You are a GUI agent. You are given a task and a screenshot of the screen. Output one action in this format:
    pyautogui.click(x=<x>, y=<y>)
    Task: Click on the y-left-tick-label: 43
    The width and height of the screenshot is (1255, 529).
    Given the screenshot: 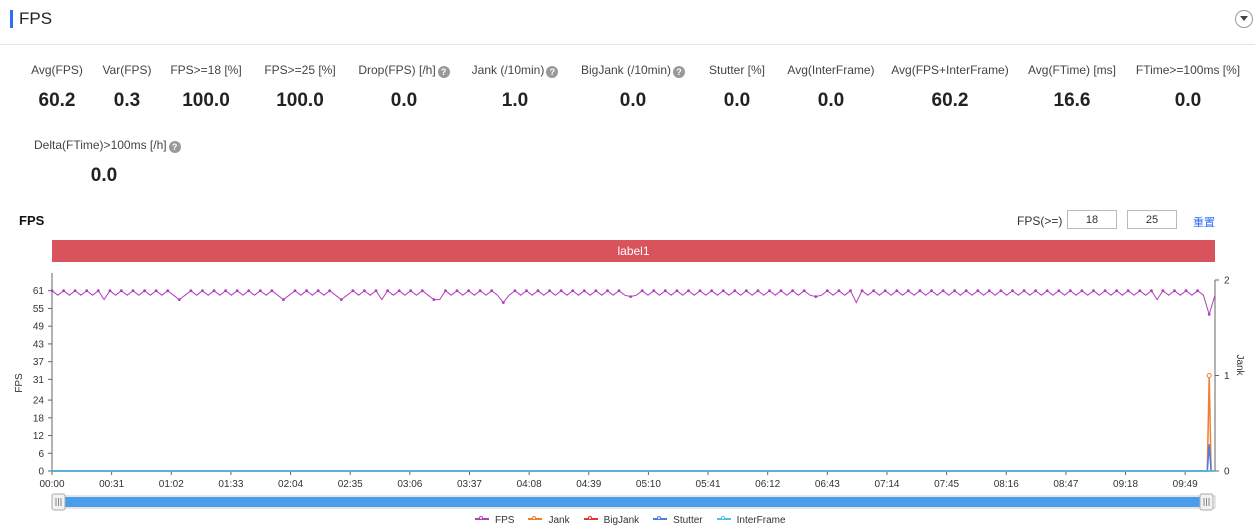 What is the action you would take?
    pyautogui.click(x=39, y=344)
    